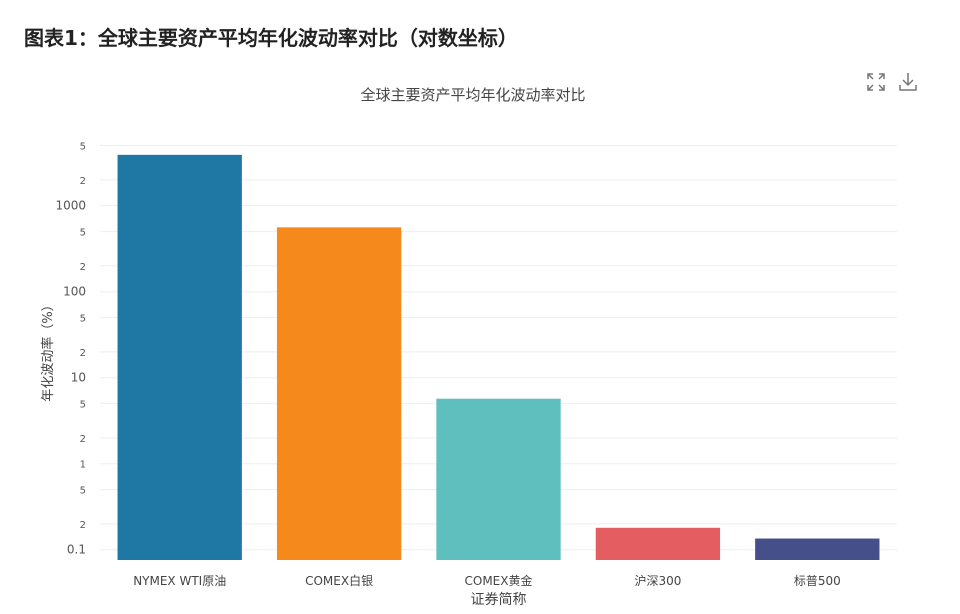 Image resolution: width=960 pixels, height=614 pixels. Describe the element at coordinates (83, 465) in the screenshot. I see `y-tick-label: 1` at that location.